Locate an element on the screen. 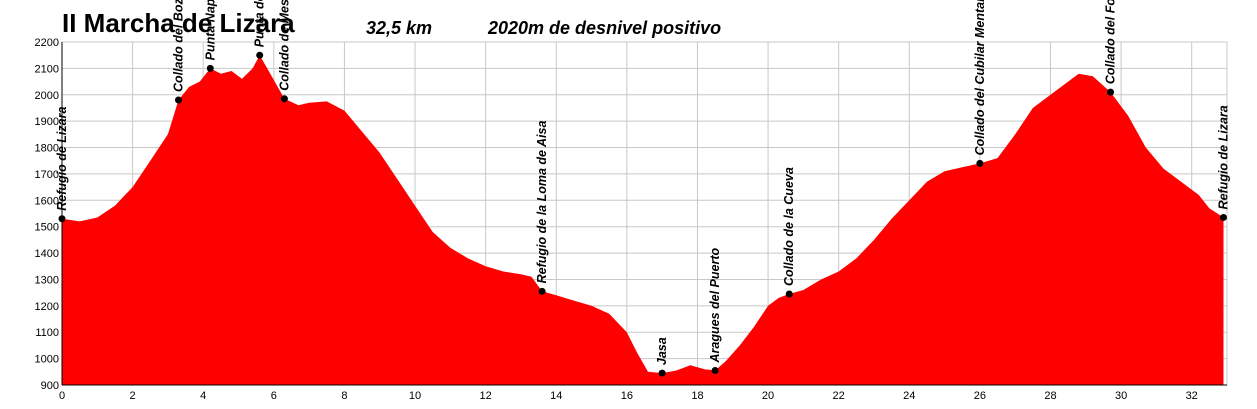 The width and height of the screenshot is (1257, 409). y-tick-label: 2000 is located at coordinates (47, 96).